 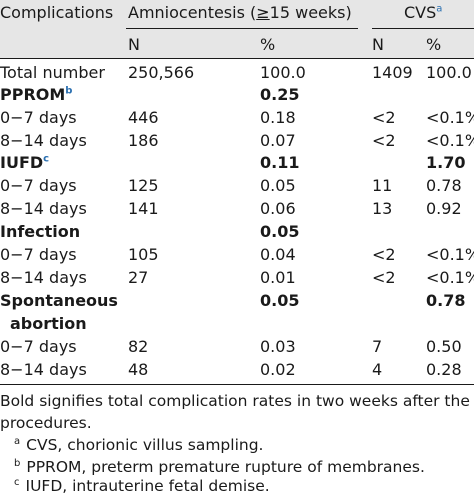 What do you see at coordinates (278, 208) in the screenshot?
I see `cell-pct-amnio: 0.06` at bounding box center [278, 208].